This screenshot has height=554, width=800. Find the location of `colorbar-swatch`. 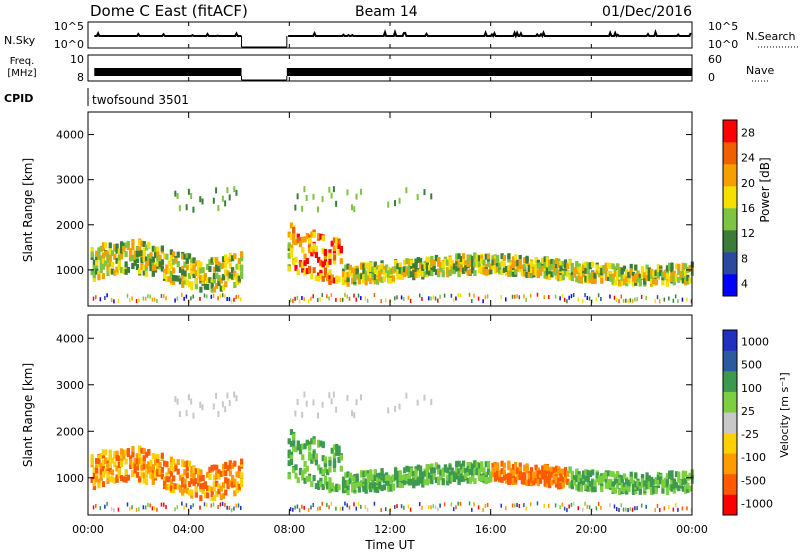

colorbar-swatch is located at coordinates (730, 219).